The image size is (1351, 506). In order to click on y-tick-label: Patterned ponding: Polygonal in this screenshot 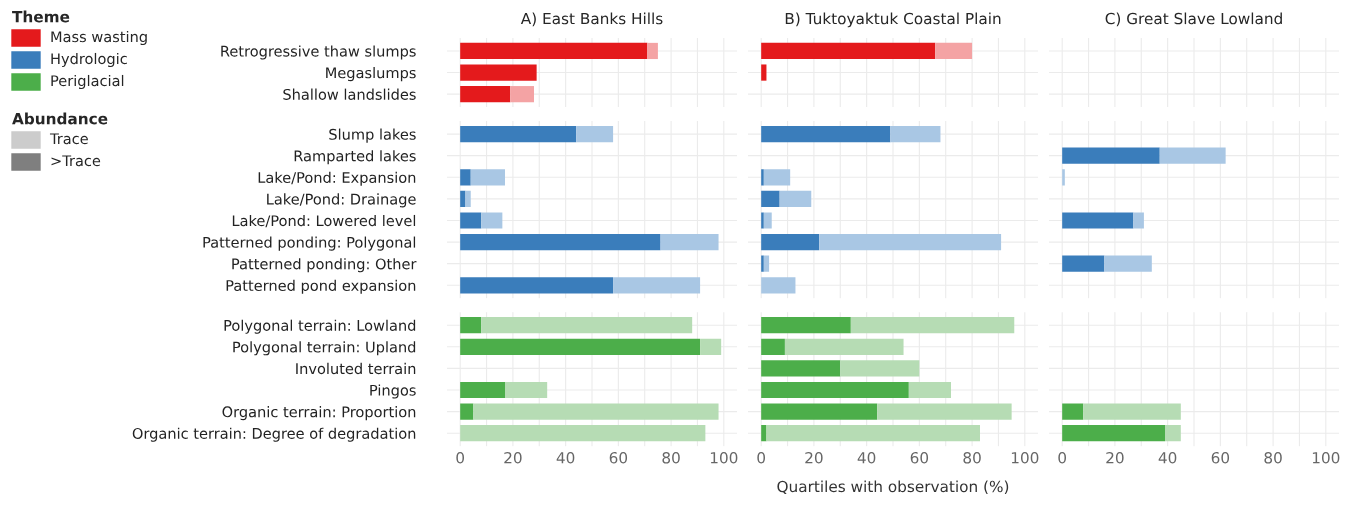, I will do `click(309, 243)`.